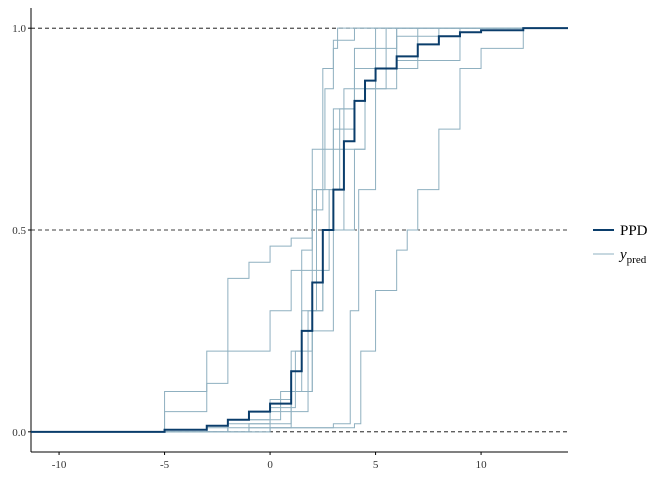  I want to click on legend-label: ypred, so click(632, 256).